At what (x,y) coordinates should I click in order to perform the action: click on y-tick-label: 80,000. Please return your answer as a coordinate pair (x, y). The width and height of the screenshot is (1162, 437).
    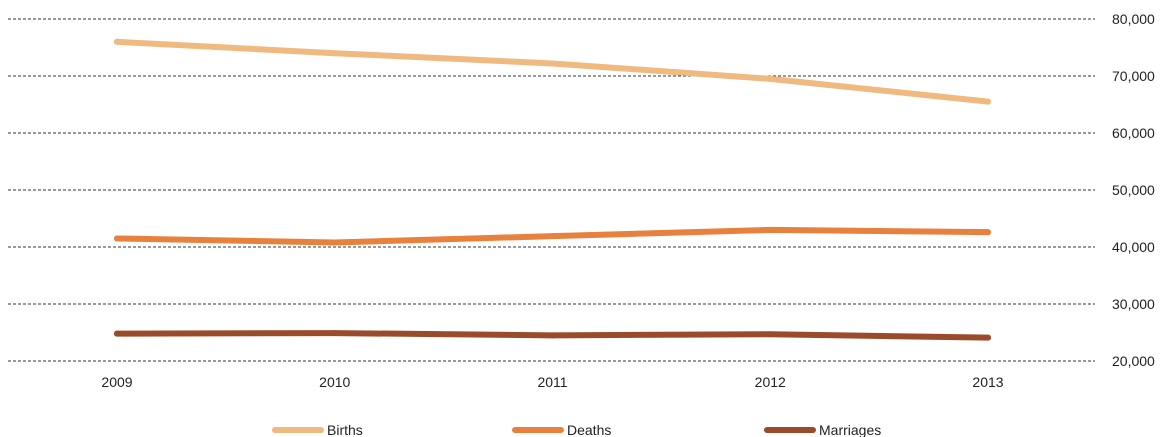
    Looking at the image, I should click on (1133, 19).